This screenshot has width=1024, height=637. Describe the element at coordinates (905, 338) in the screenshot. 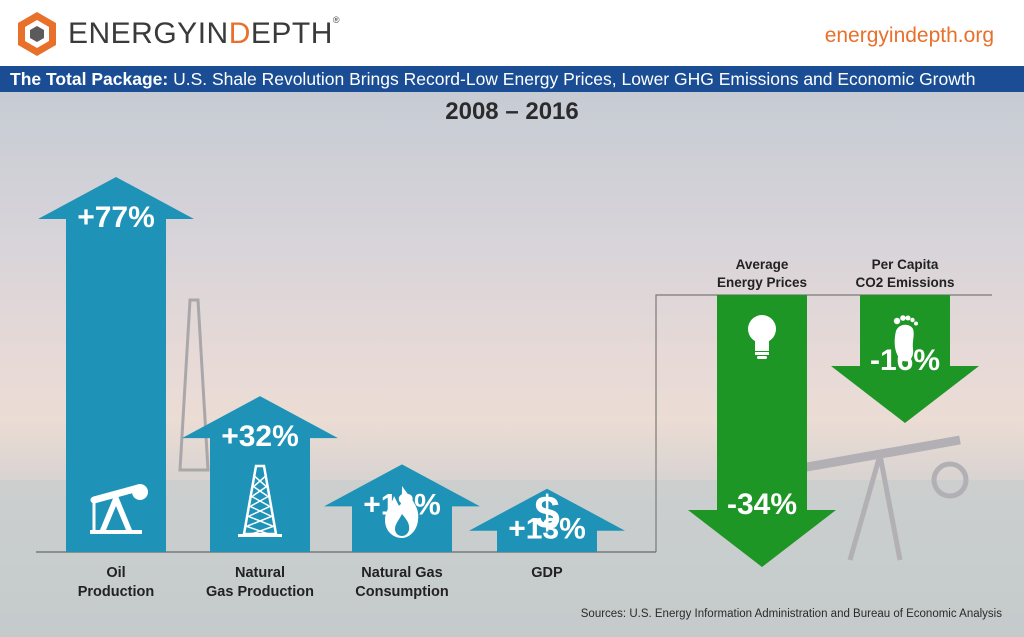

I see `footprint-icon` at that location.